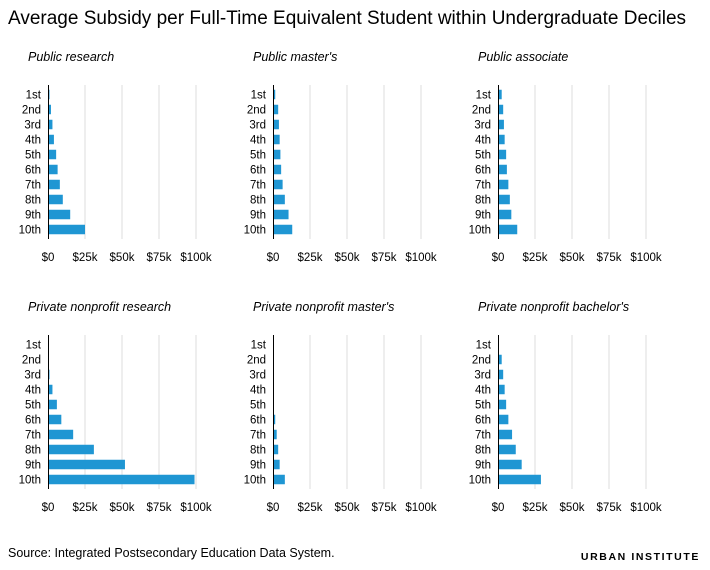 The image size is (710, 570). What do you see at coordinates (523, 57) in the screenshot?
I see `panel-title: Public associate` at bounding box center [523, 57].